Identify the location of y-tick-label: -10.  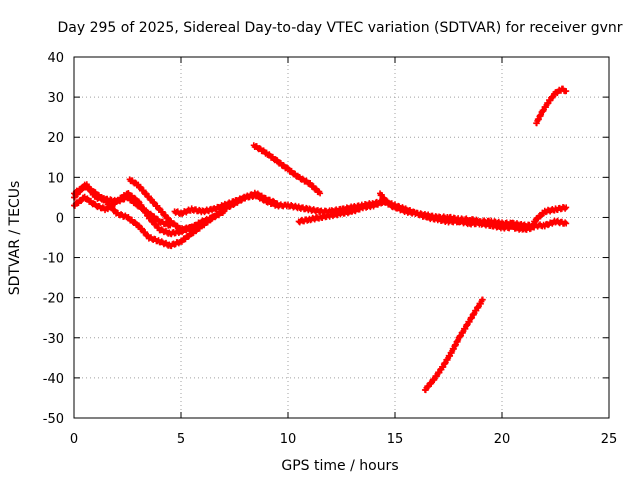
(53, 259).